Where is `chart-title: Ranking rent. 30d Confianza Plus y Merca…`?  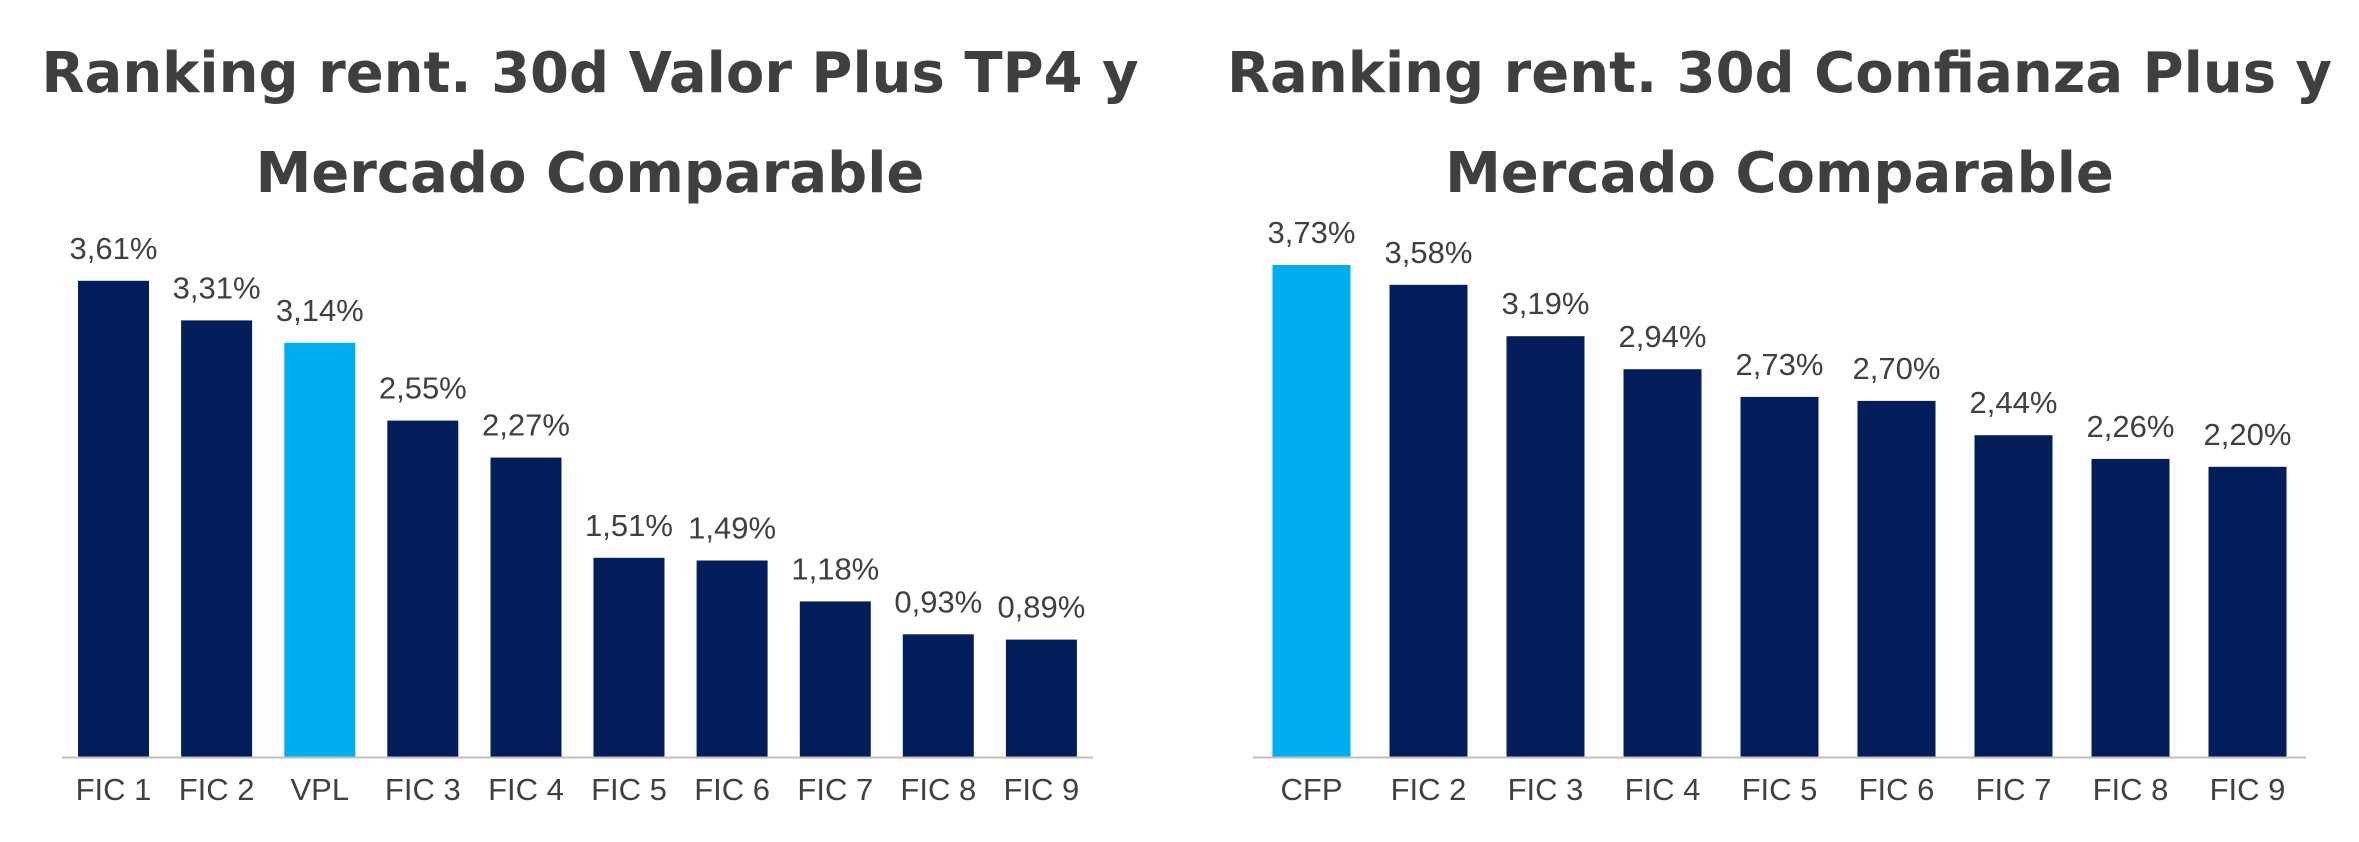
chart-title: Ranking rent. 30d Confianza Plus y Merca… is located at coordinates (1779, 123).